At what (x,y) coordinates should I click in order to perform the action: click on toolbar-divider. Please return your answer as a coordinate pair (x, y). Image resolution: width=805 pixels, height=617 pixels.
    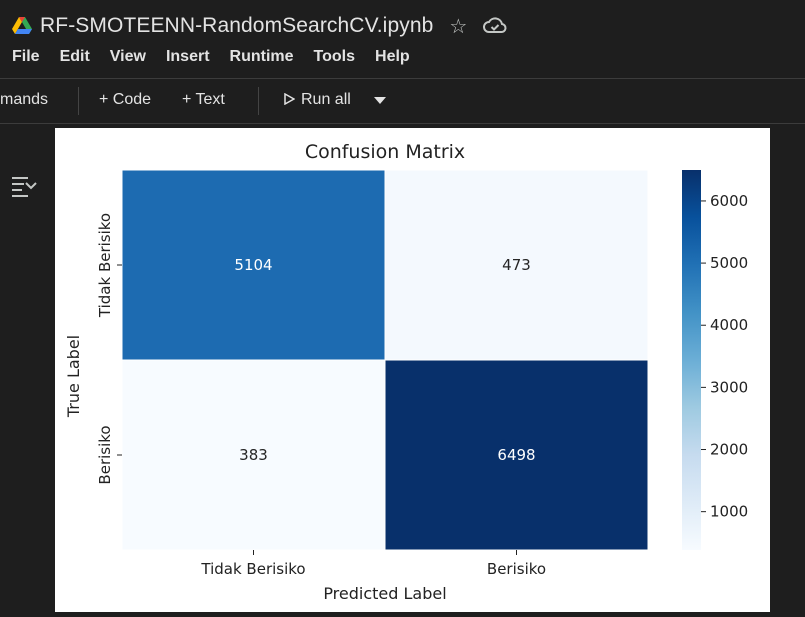
    Looking at the image, I should click on (402, 123).